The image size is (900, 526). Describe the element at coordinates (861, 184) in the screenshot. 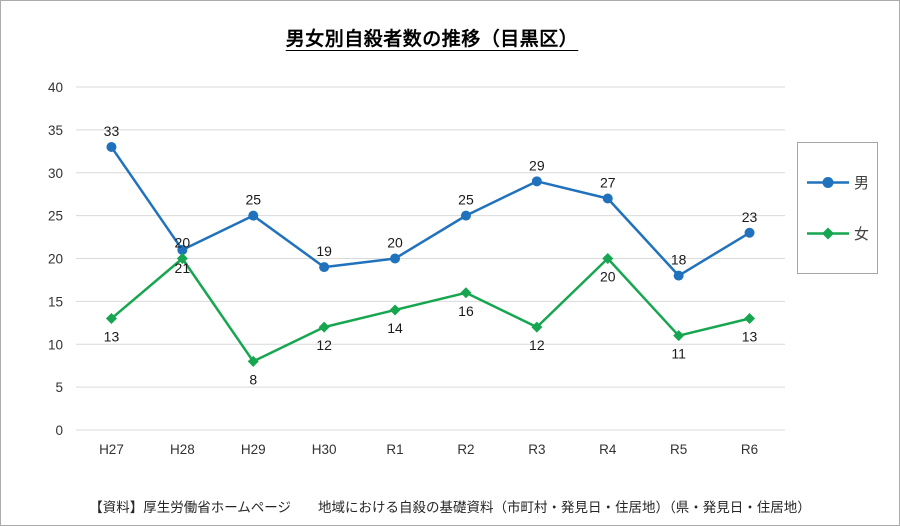

I see `legend-label-male: 男` at that location.